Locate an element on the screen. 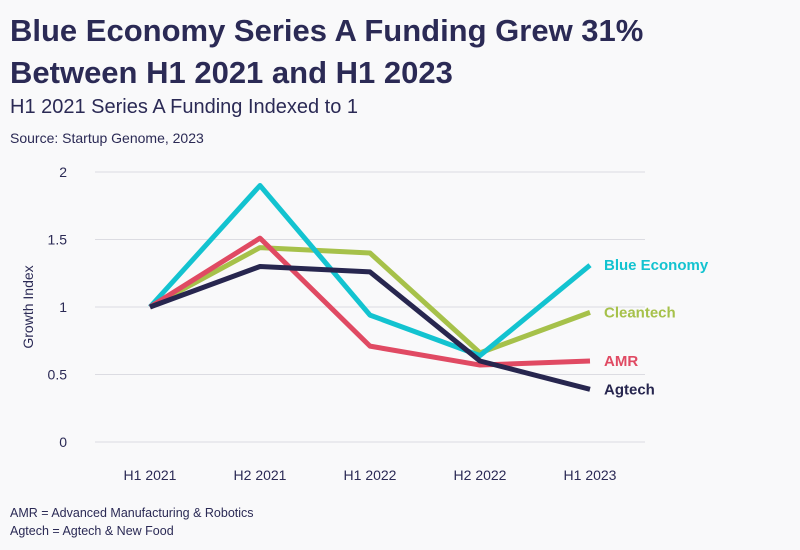 The width and height of the screenshot is (800, 550). x-tick-label: H1 2023 is located at coordinates (590, 475).